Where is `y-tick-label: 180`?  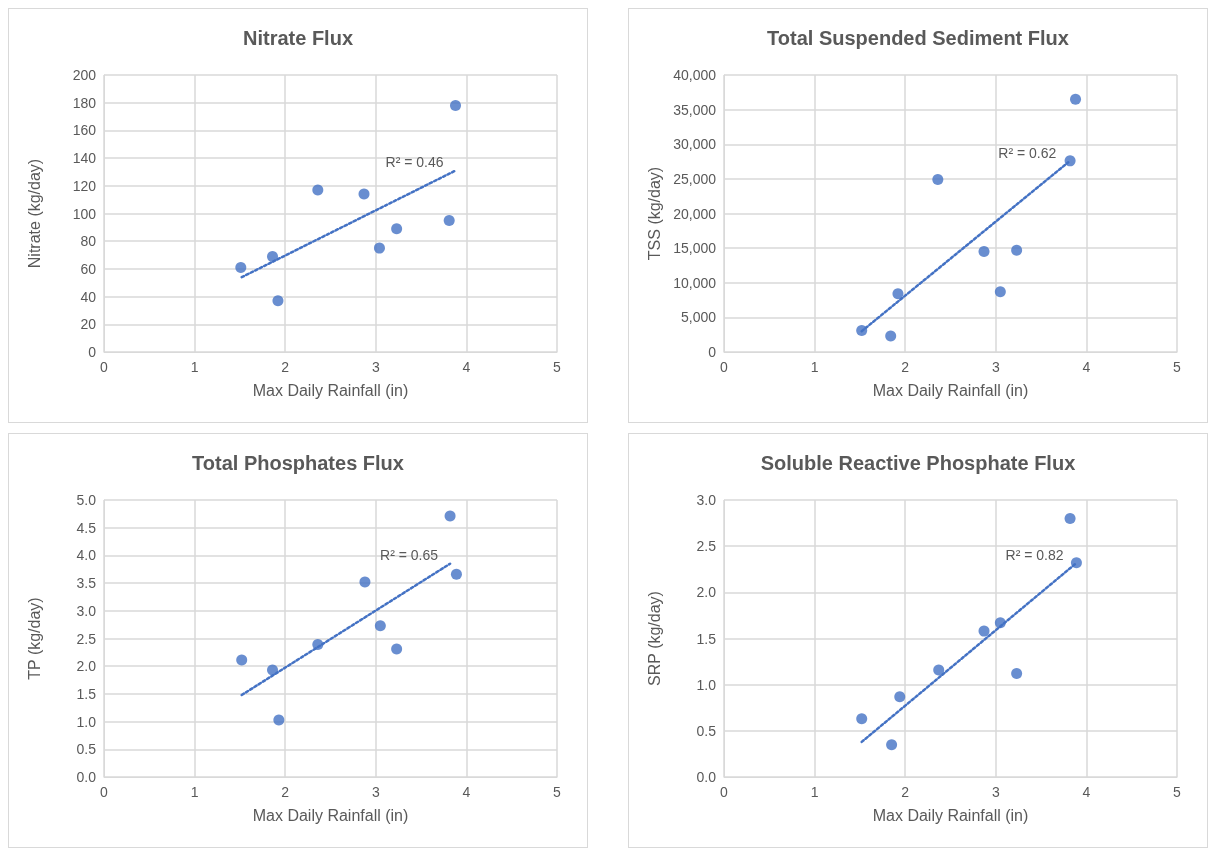 y-tick-label: 180 is located at coordinates (84, 102).